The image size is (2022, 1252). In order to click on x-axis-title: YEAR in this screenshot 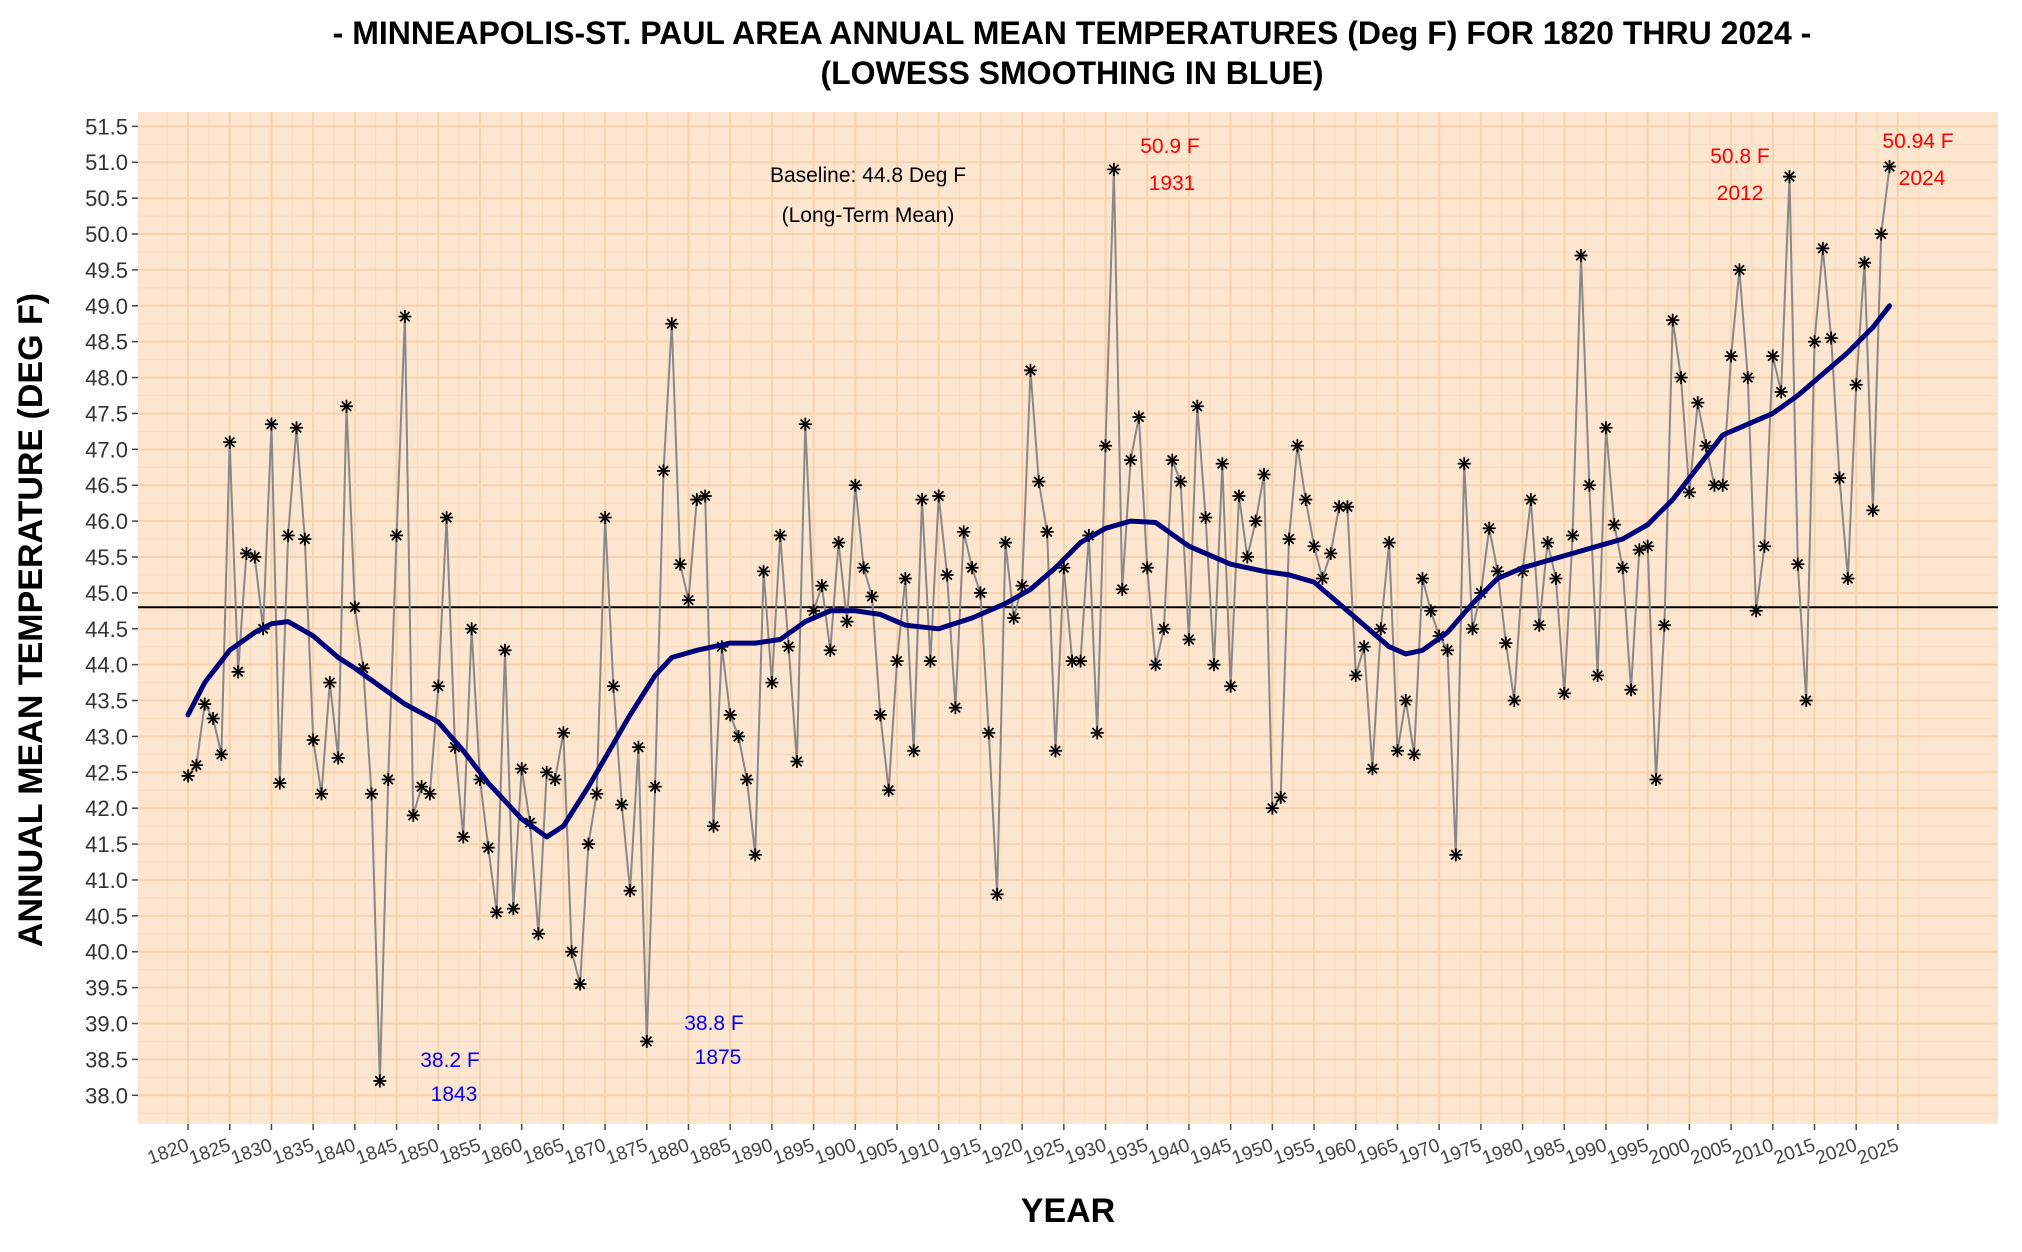, I will do `click(1068, 1211)`.